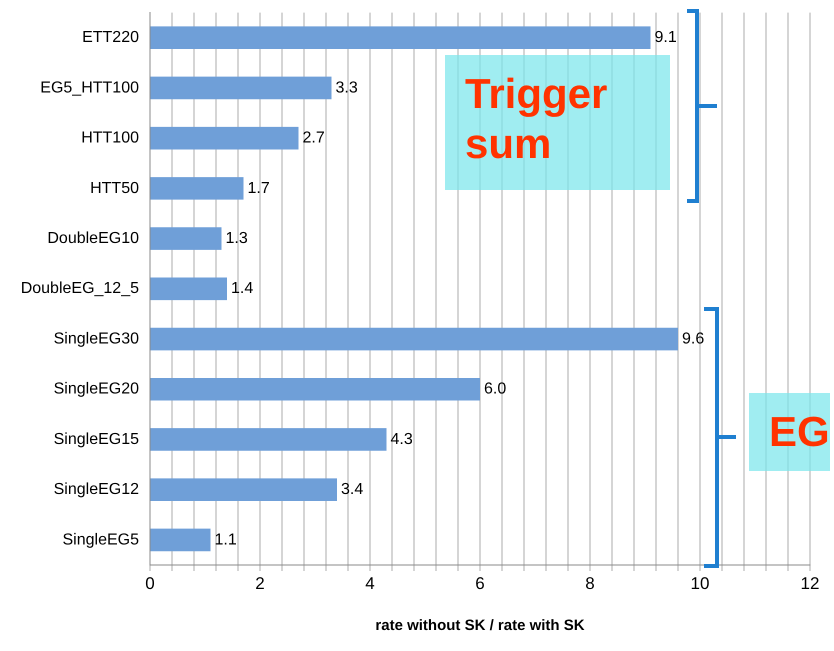 This screenshot has height=651, width=834. Describe the element at coordinates (111, 37) in the screenshot. I see `y-tick-label: ETT220` at that location.